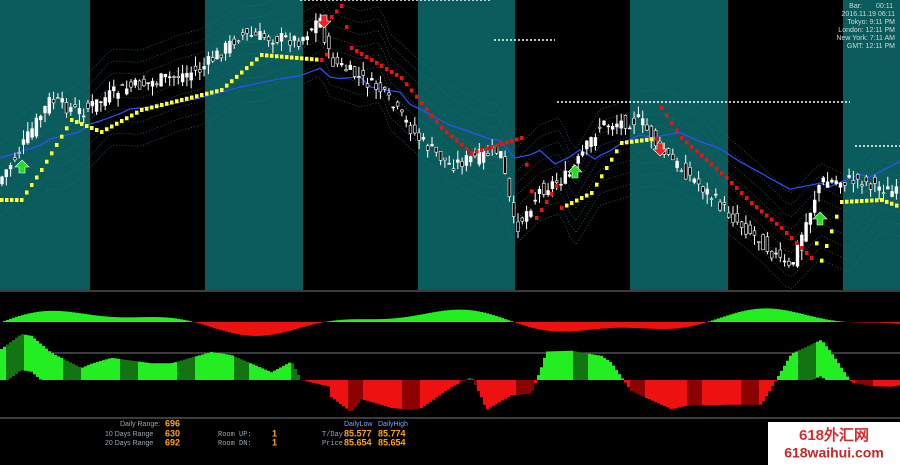 This screenshot has height=465, width=900. What do you see at coordinates (869, 14) in the screenshot?
I see `date: 2016.11.19 06:11` at bounding box center [869, 14].